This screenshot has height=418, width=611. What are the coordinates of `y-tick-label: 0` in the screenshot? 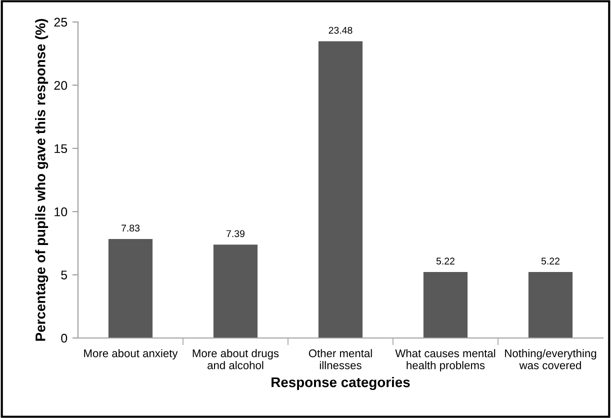 It's located at (64, 338).